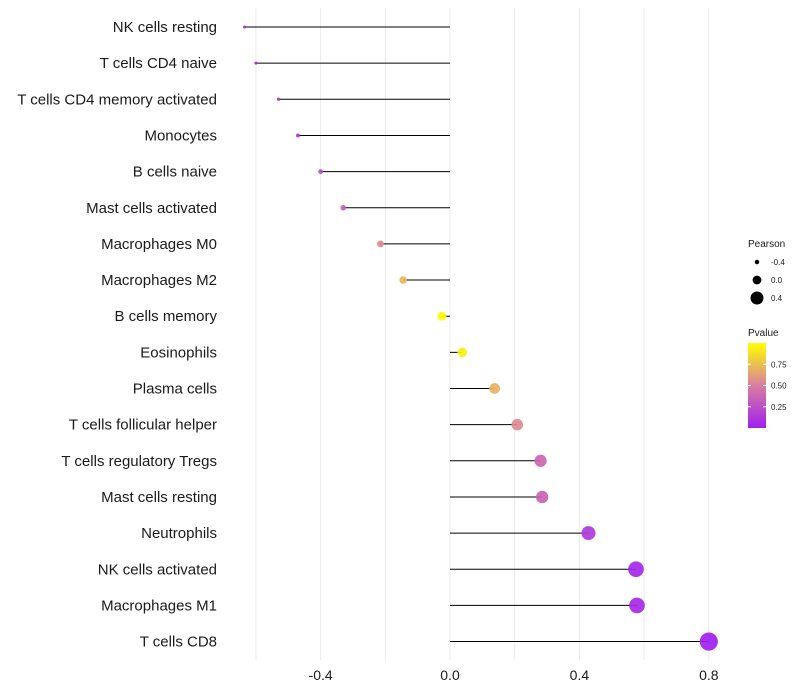 The height and width of the screenshot is (700, 800). I want to click on category-label: B cells naive, so click(175, 172).